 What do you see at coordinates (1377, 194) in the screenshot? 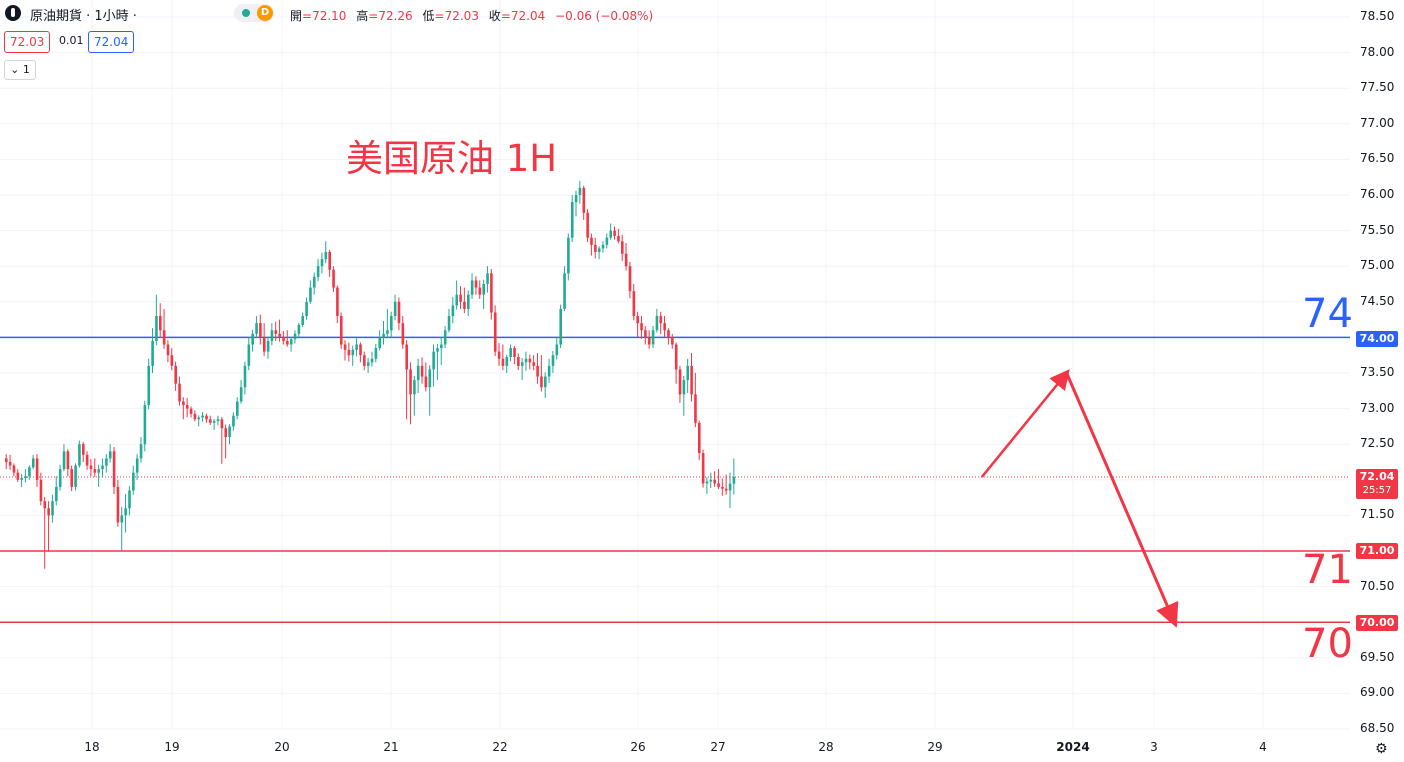
I see `price-tick-label: 76.00` at bounding box center [1377, 194].